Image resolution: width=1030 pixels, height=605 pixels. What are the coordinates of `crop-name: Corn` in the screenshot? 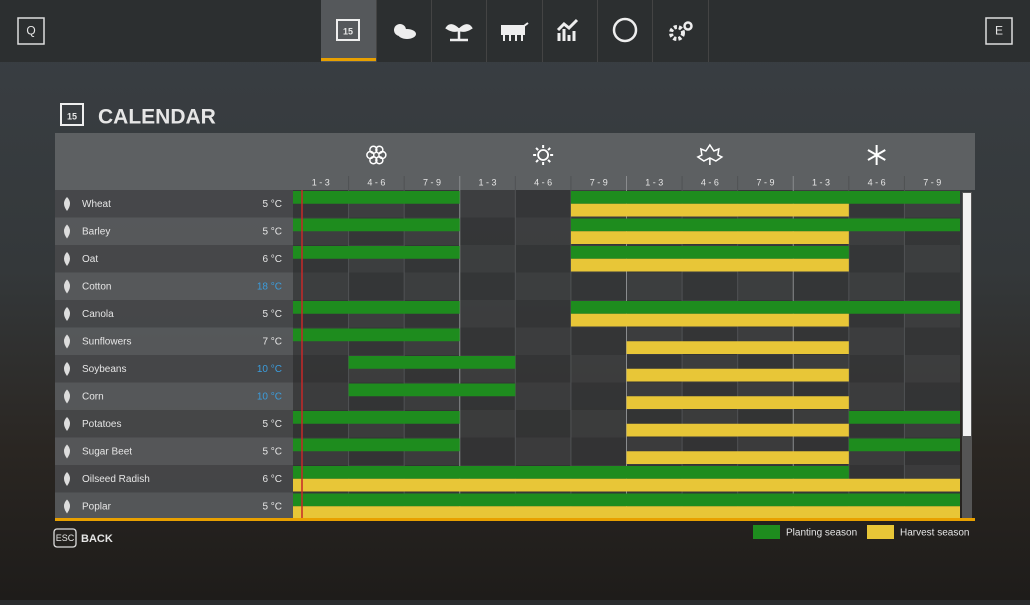 It's located at (93, 397).